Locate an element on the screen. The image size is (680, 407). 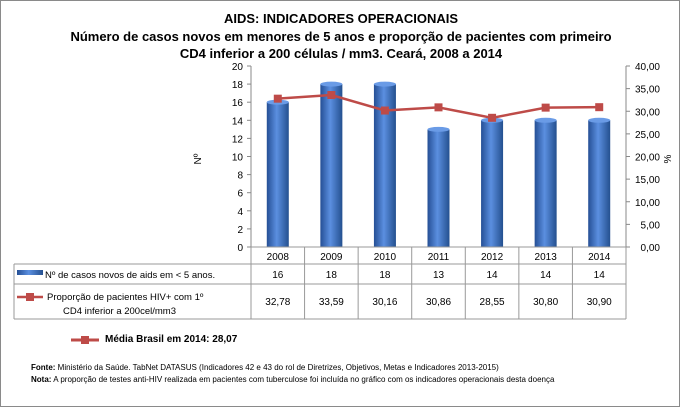
right-tick-label: 15,00 is located at coordinates (647, 180).